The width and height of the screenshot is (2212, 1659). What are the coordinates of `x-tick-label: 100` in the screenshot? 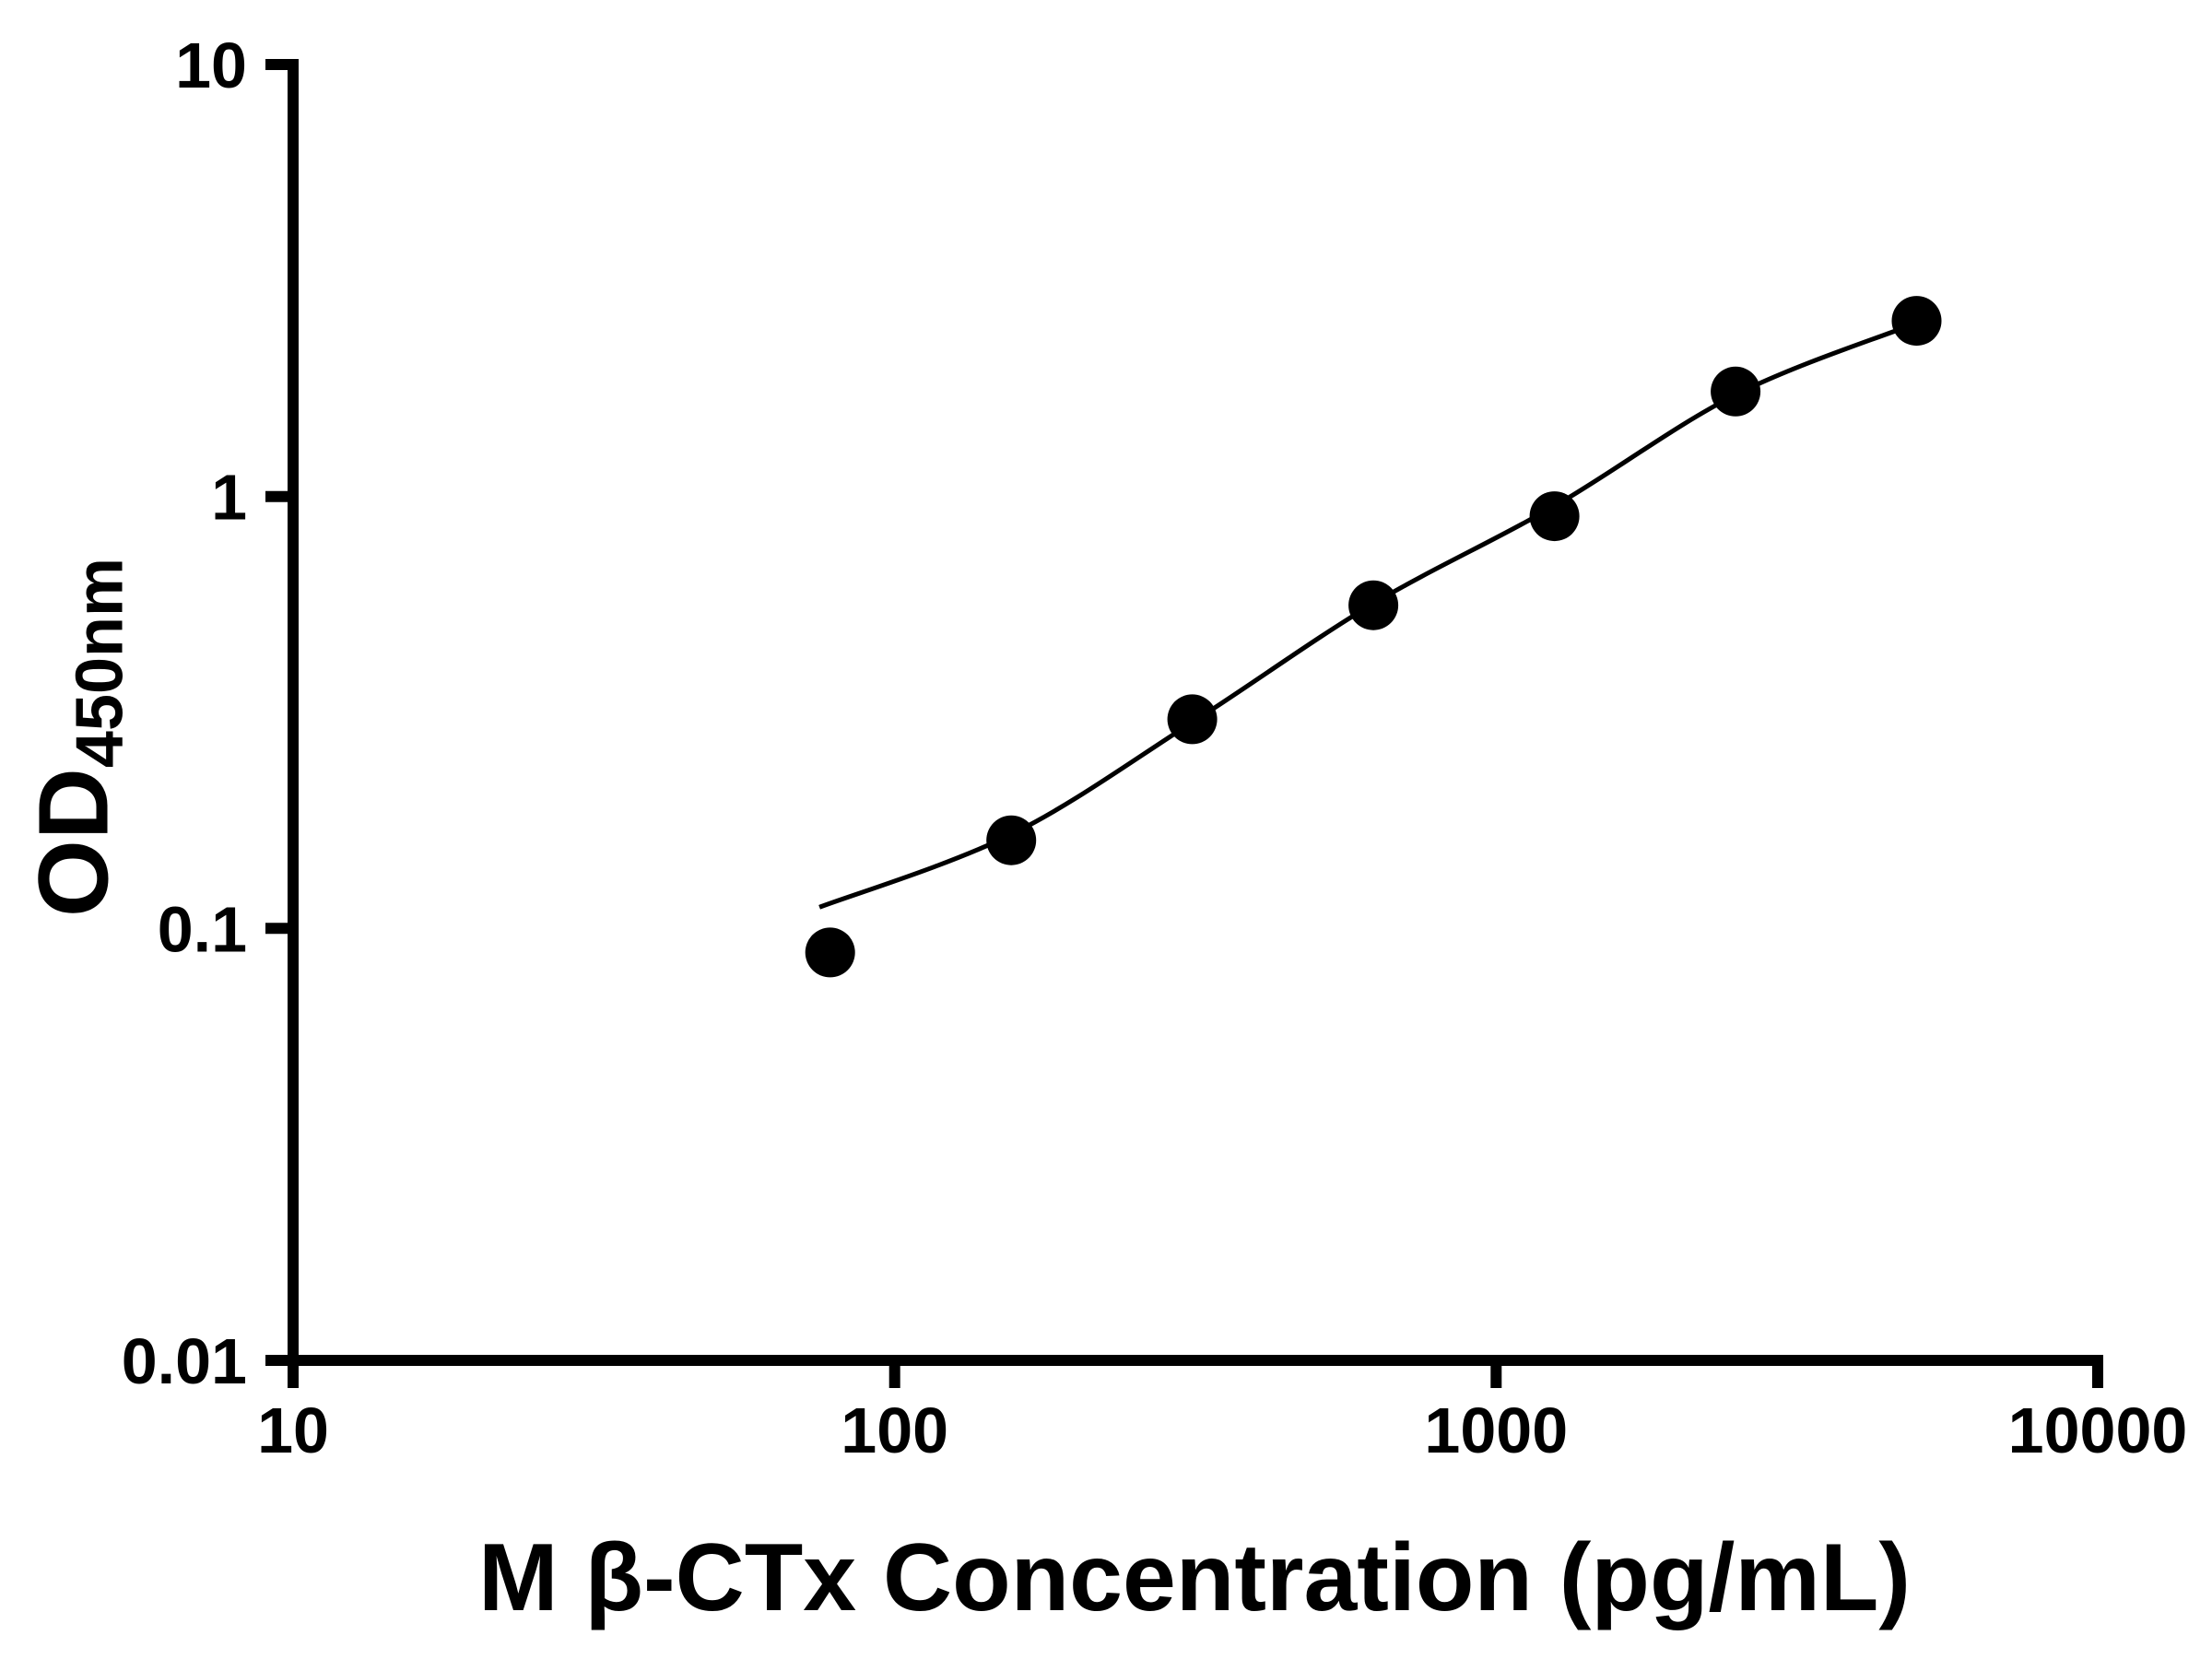 It's located at (894, 1430).